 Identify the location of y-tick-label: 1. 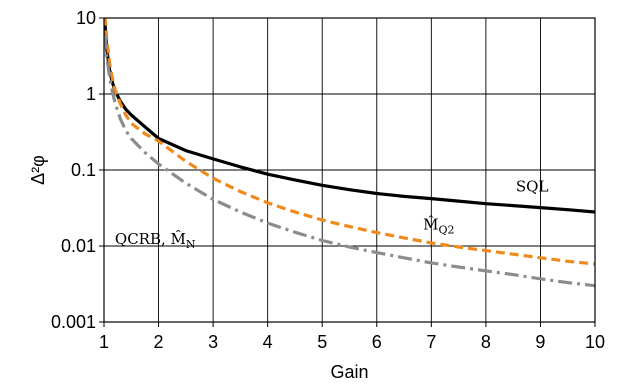
(91, 94).